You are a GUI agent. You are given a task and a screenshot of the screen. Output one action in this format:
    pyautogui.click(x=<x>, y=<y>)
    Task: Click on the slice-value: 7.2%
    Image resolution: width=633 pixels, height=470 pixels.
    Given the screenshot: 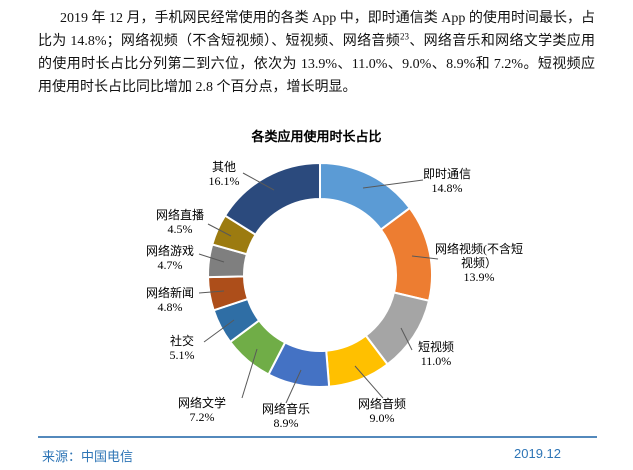 What is the action you would take?
    pyautogui.click(x=202, y=417)
    